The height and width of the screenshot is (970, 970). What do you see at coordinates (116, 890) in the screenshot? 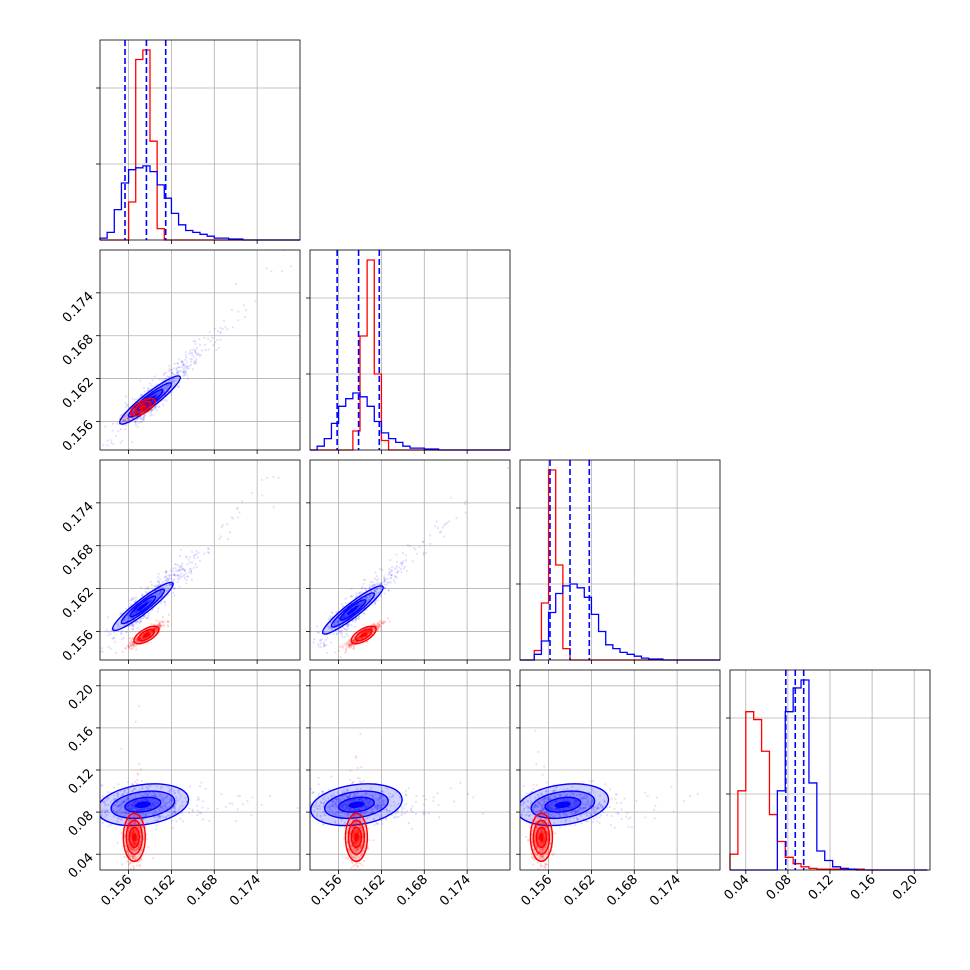
I see `x-tick-label: 0.156` at bounding box center [116, 890].